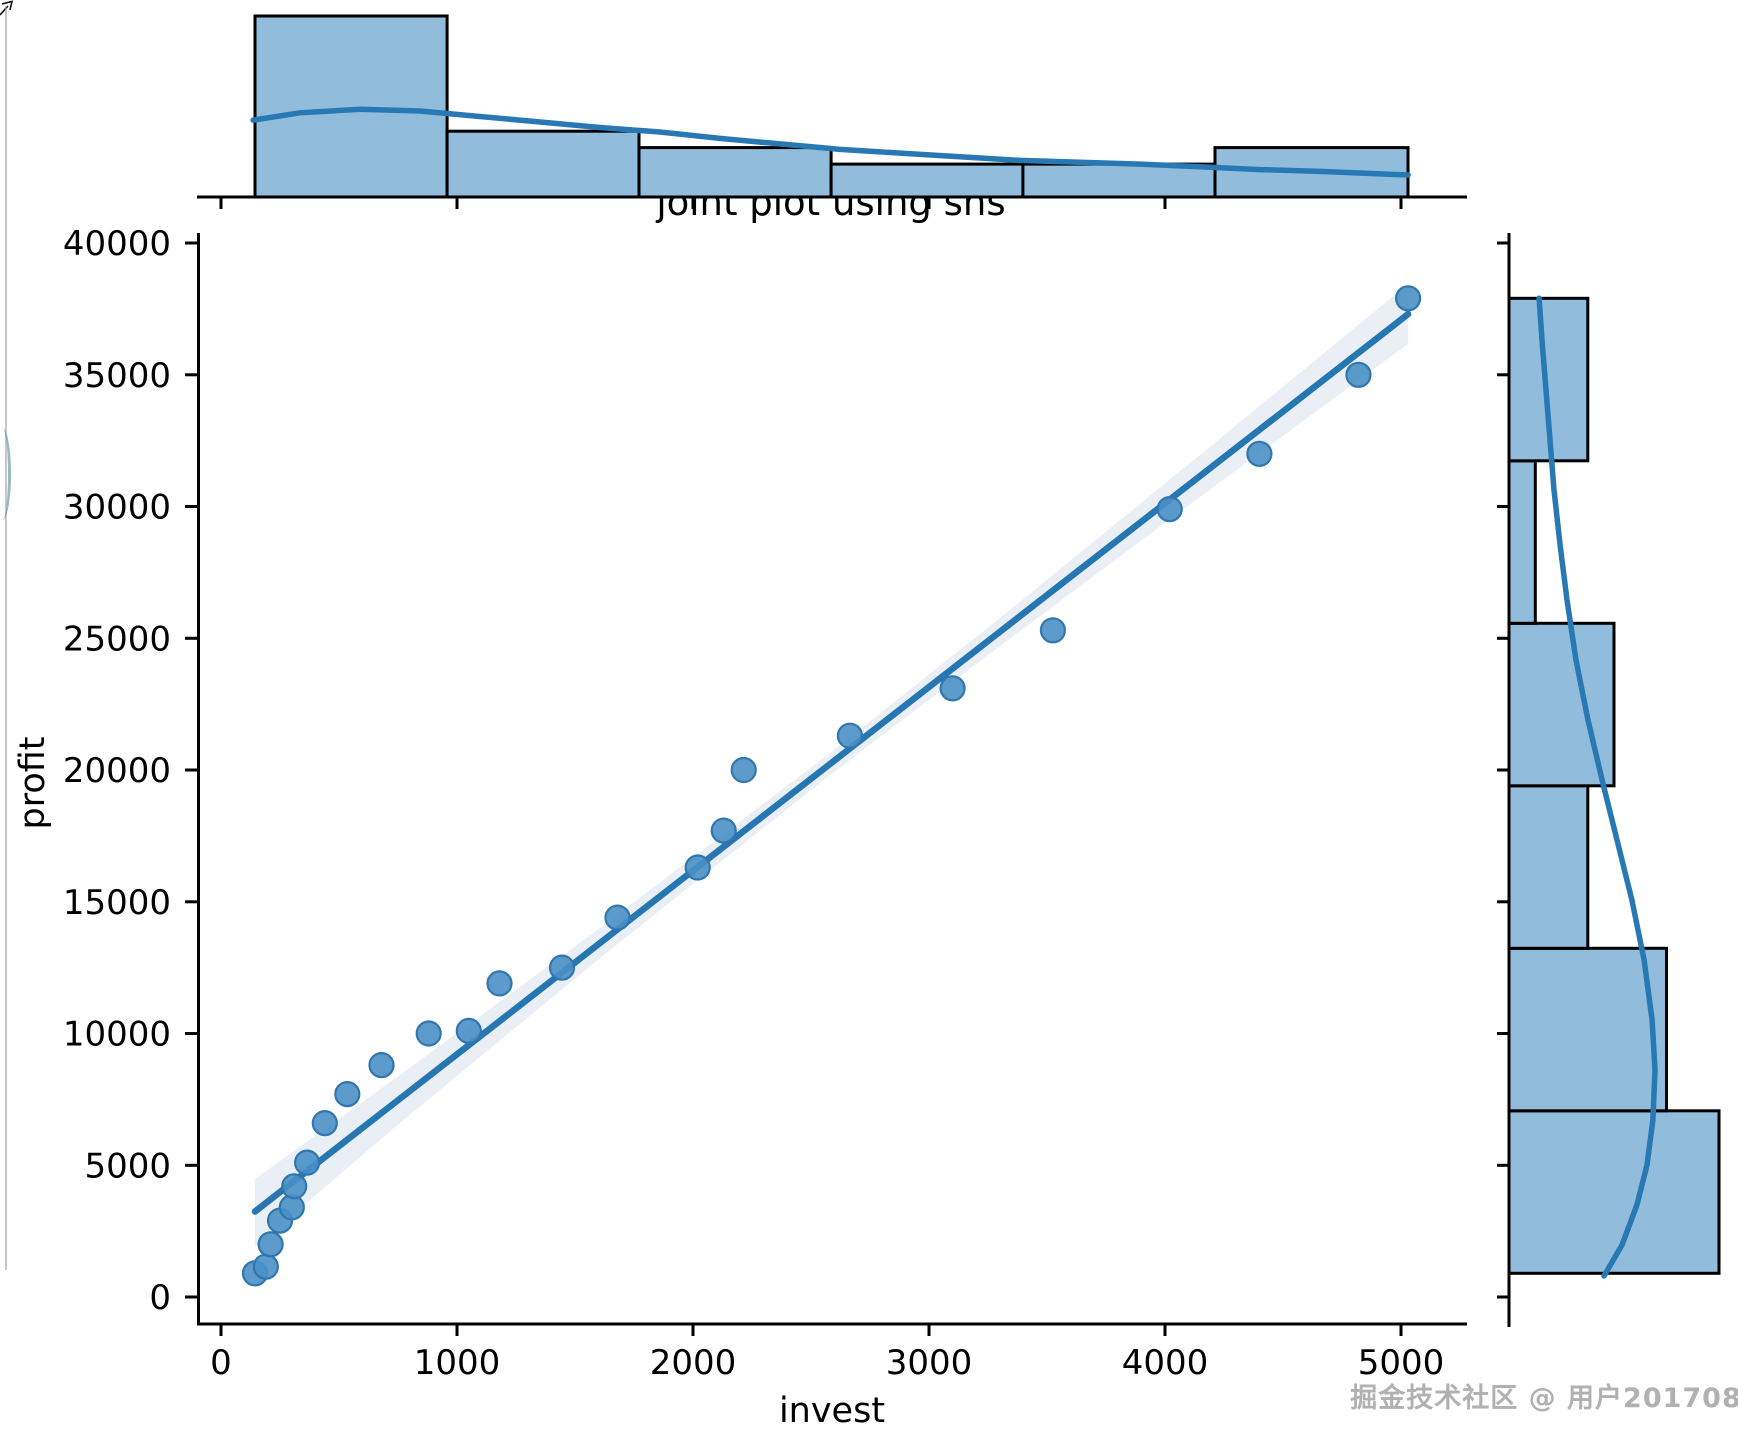 The width and height of the screenshot is (1738, 1439). What do you see at coordinates (117, 1035) in the screenshot?
I see `y-tick-label: 10000` at bounding box center [117, 1035].